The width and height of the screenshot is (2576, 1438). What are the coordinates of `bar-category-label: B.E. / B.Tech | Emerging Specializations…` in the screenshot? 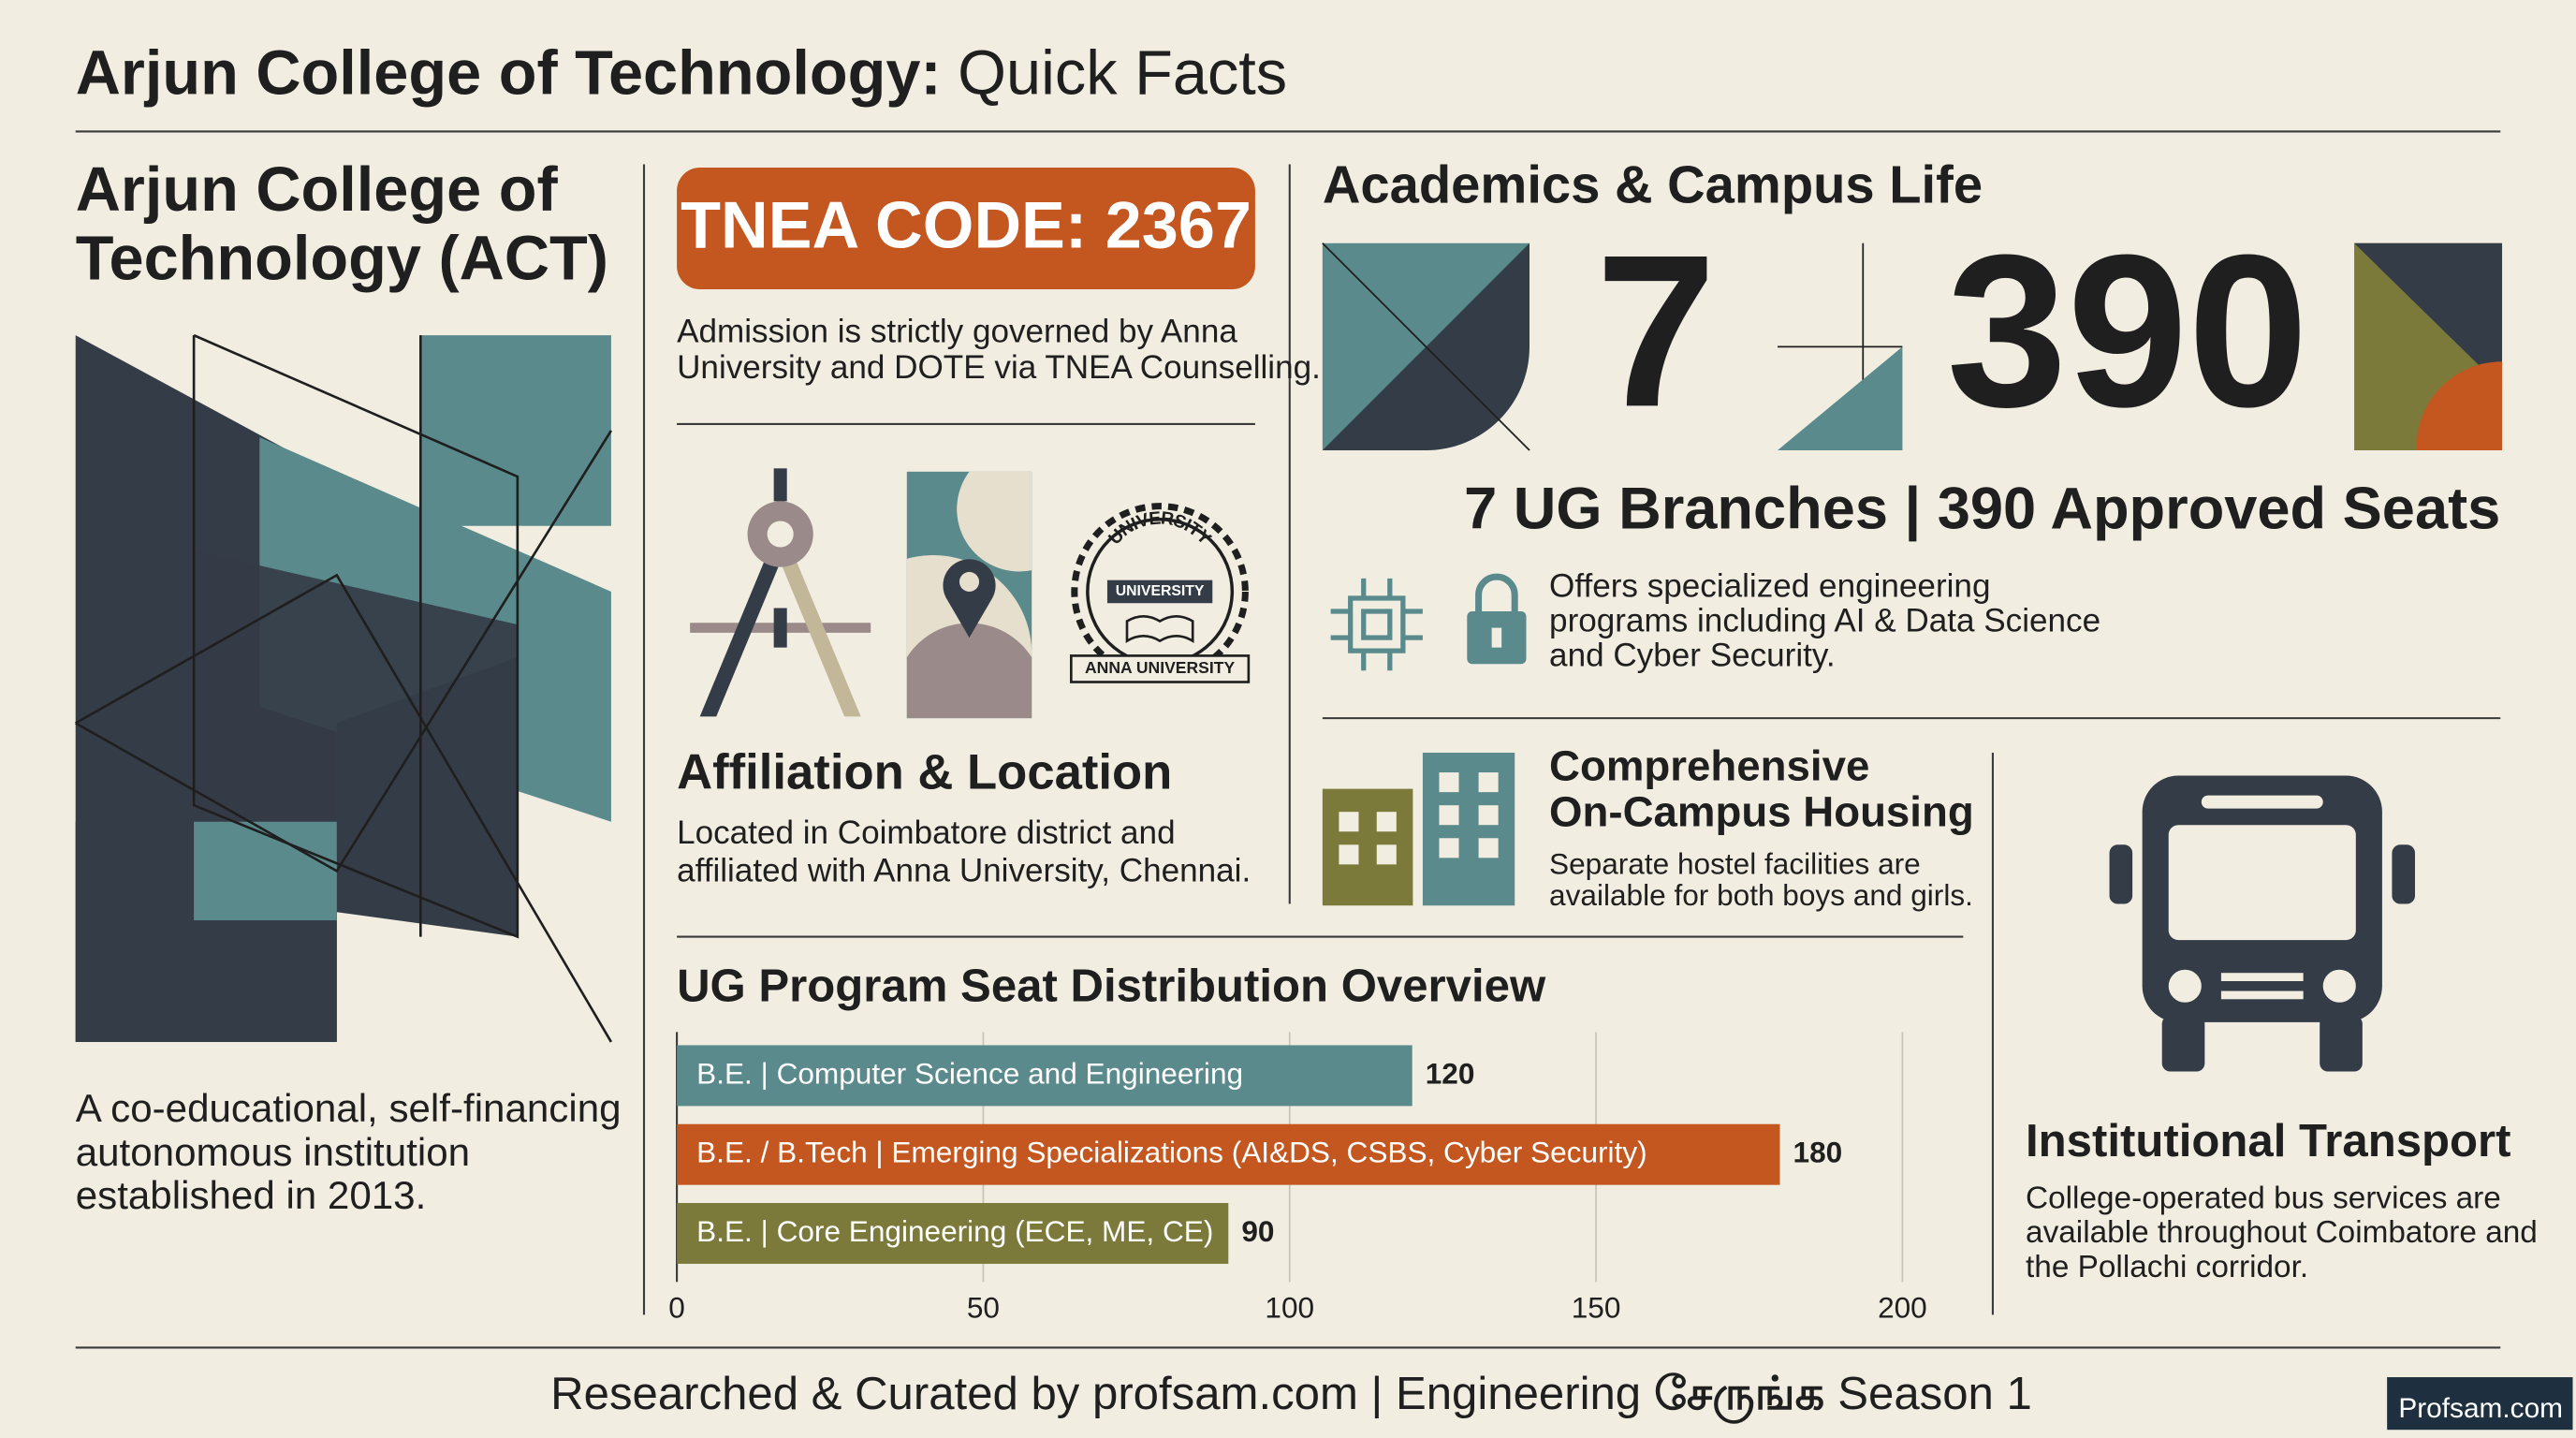 It's located at (1171, 1152).